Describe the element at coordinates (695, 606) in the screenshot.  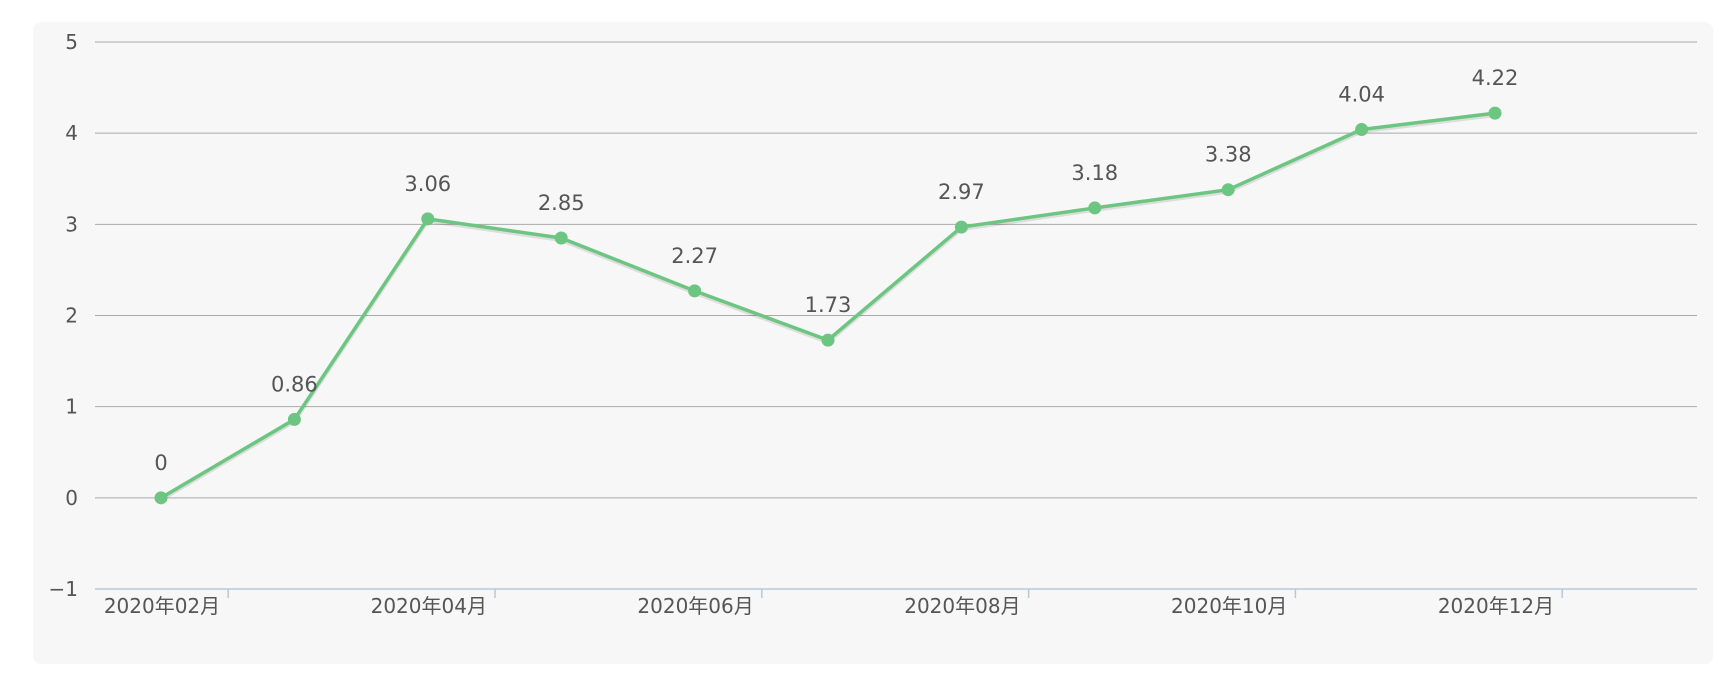
I see `x-tick-label: 2020年06月` at that location.